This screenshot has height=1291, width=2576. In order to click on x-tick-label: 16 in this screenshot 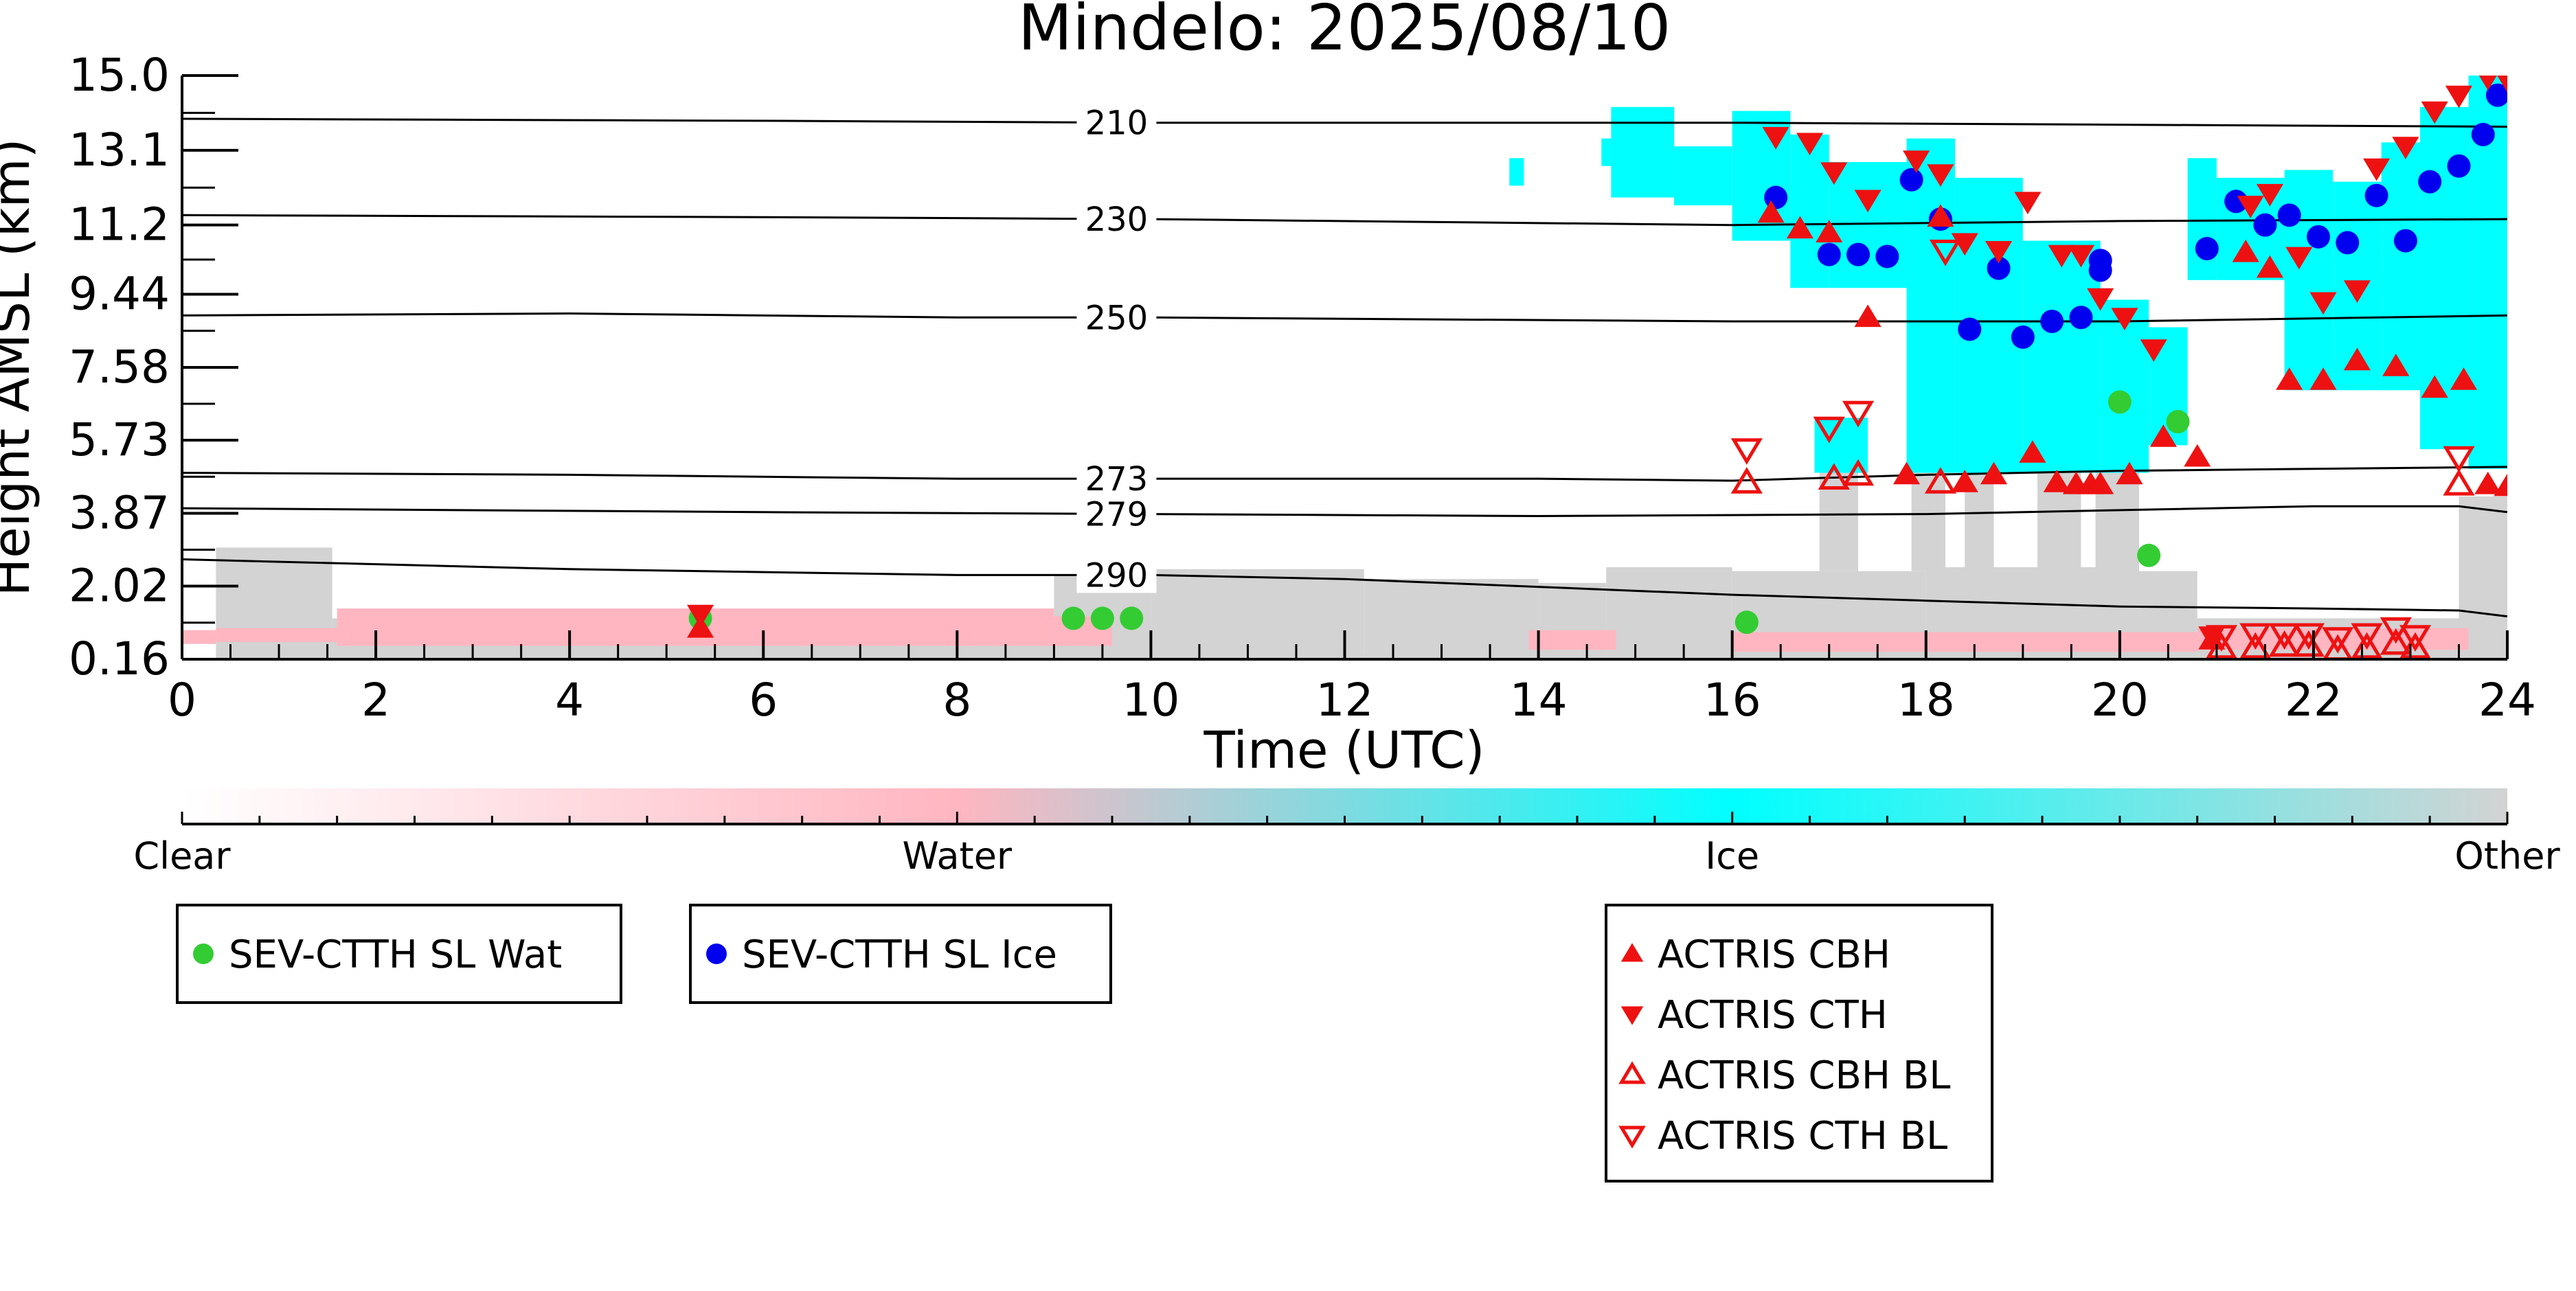, I will do `click(1732, 701)`.